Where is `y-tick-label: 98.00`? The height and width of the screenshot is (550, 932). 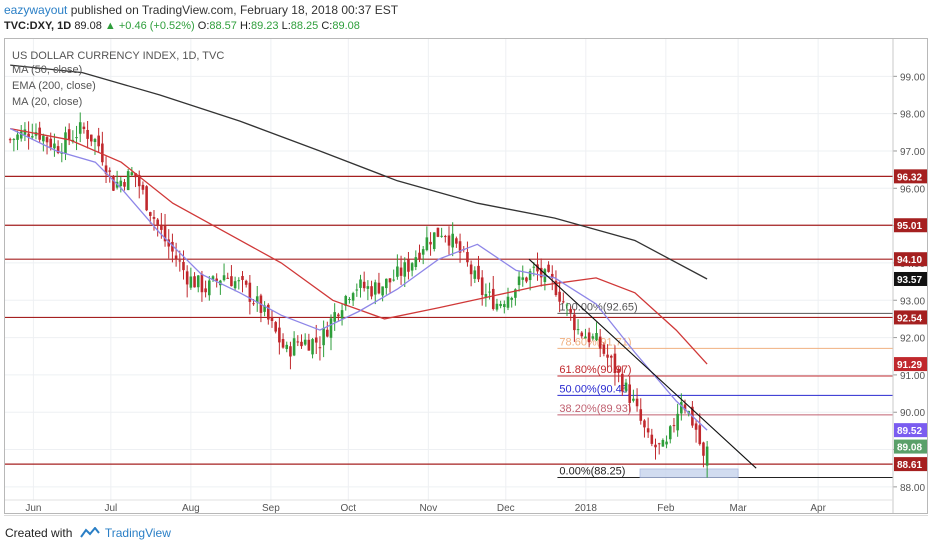 y-tick-label: 98.00 is located at coordinates (912, 115).